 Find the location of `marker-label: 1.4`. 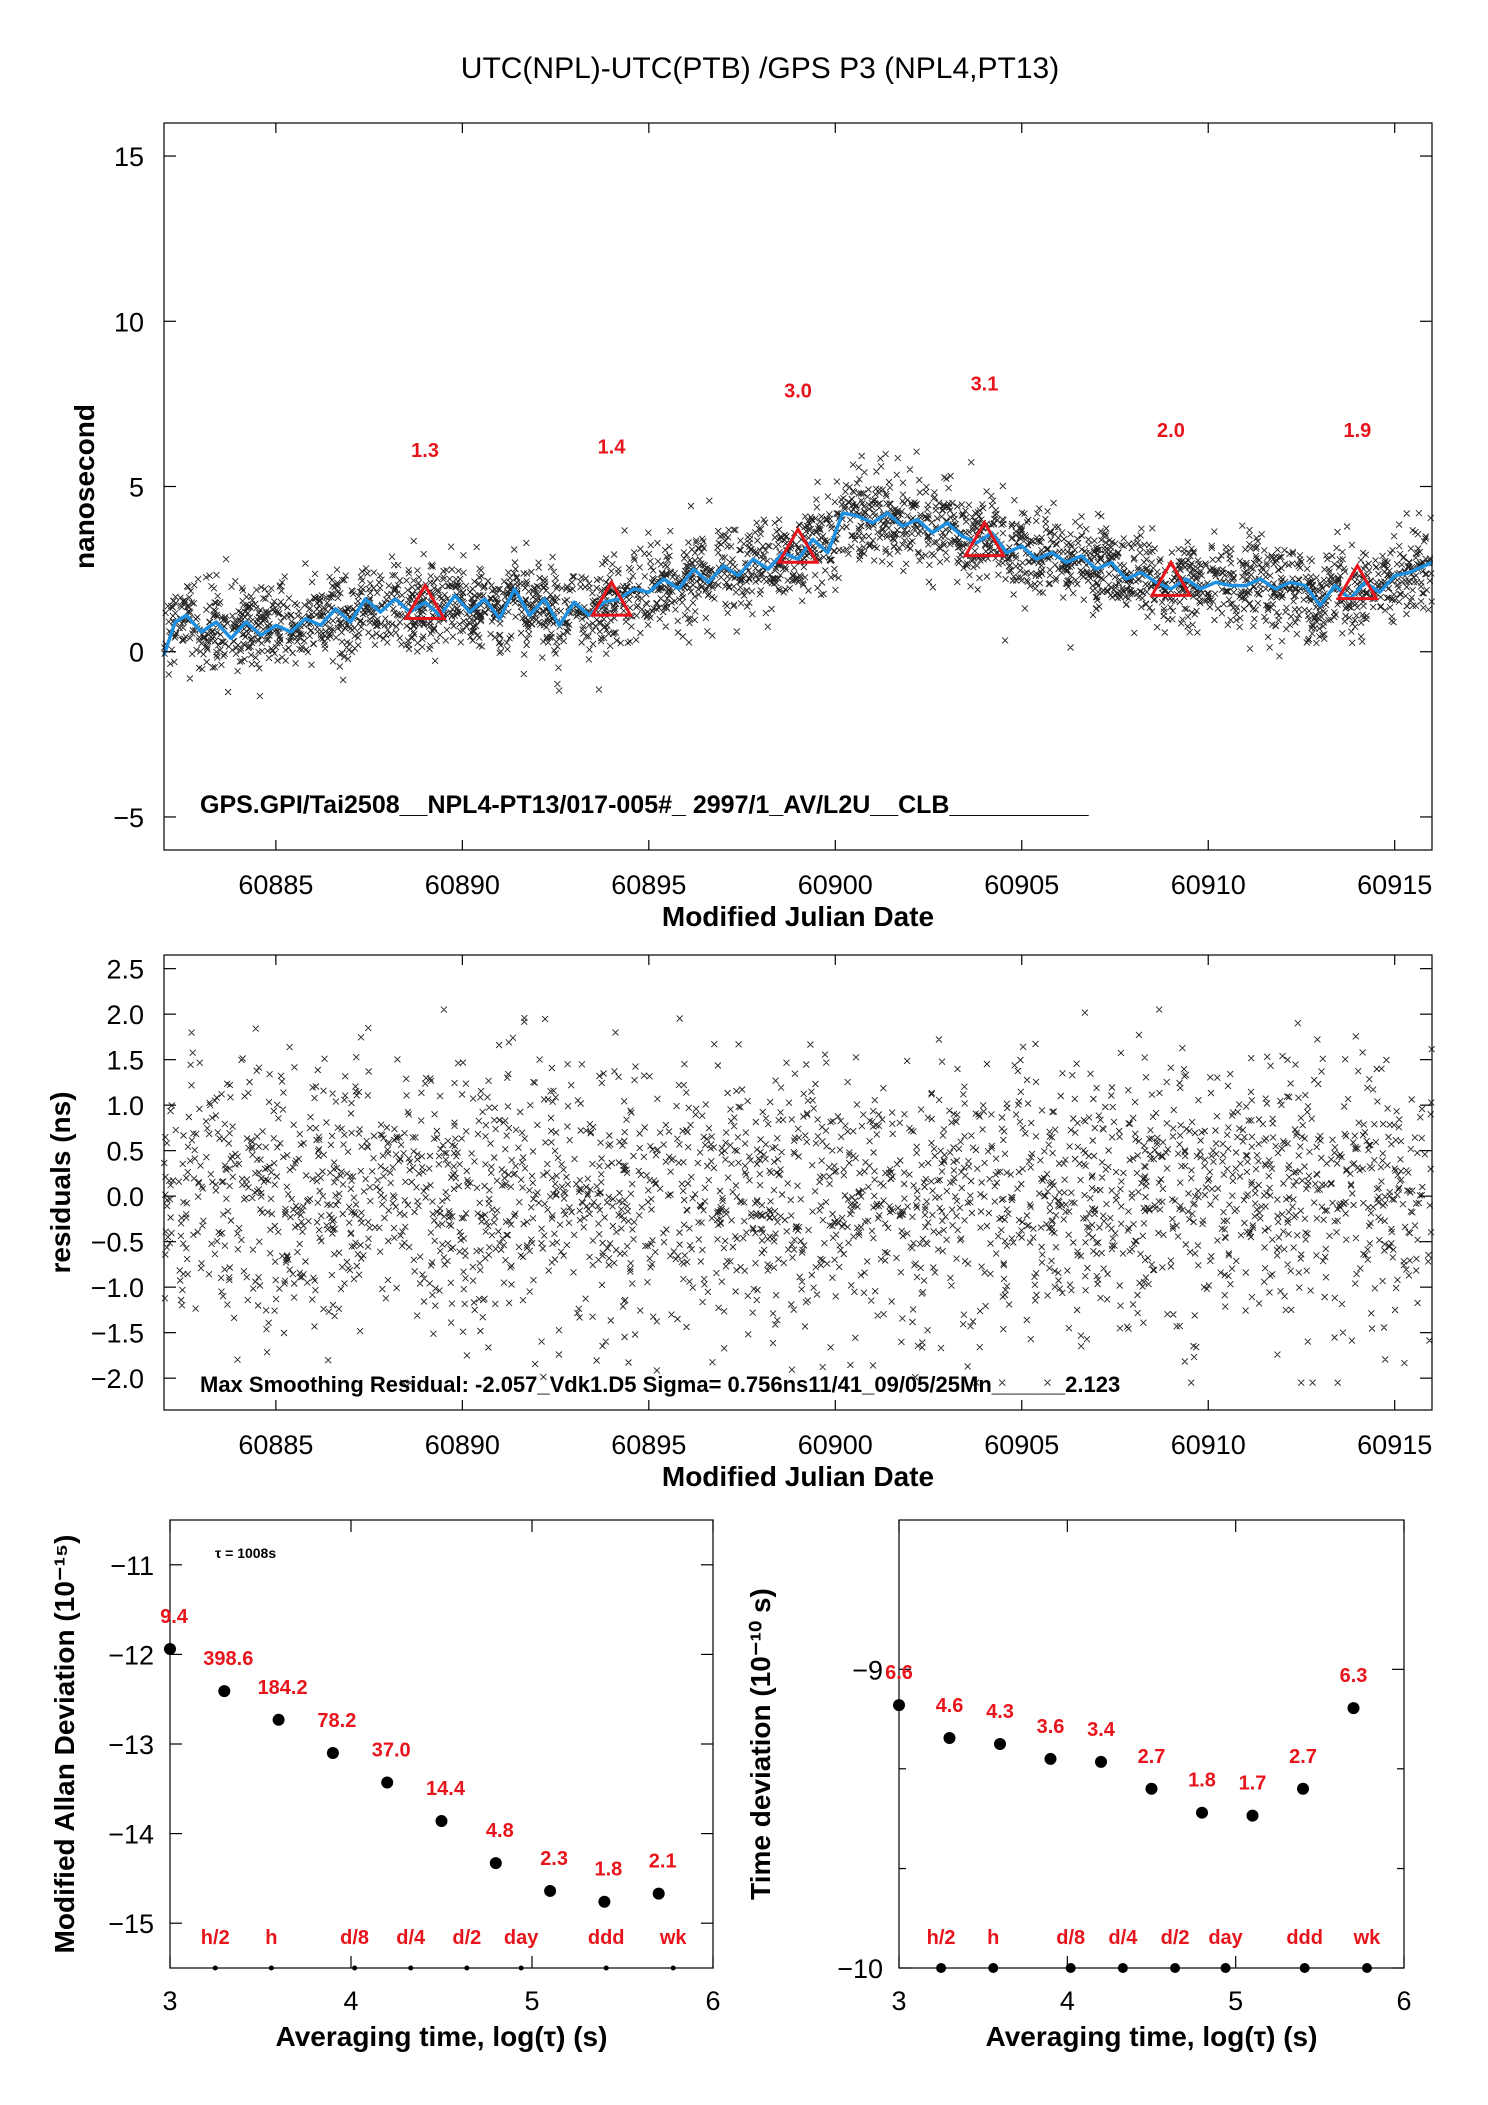

marker-label: 1.4 is located at coordinates (612, 447).